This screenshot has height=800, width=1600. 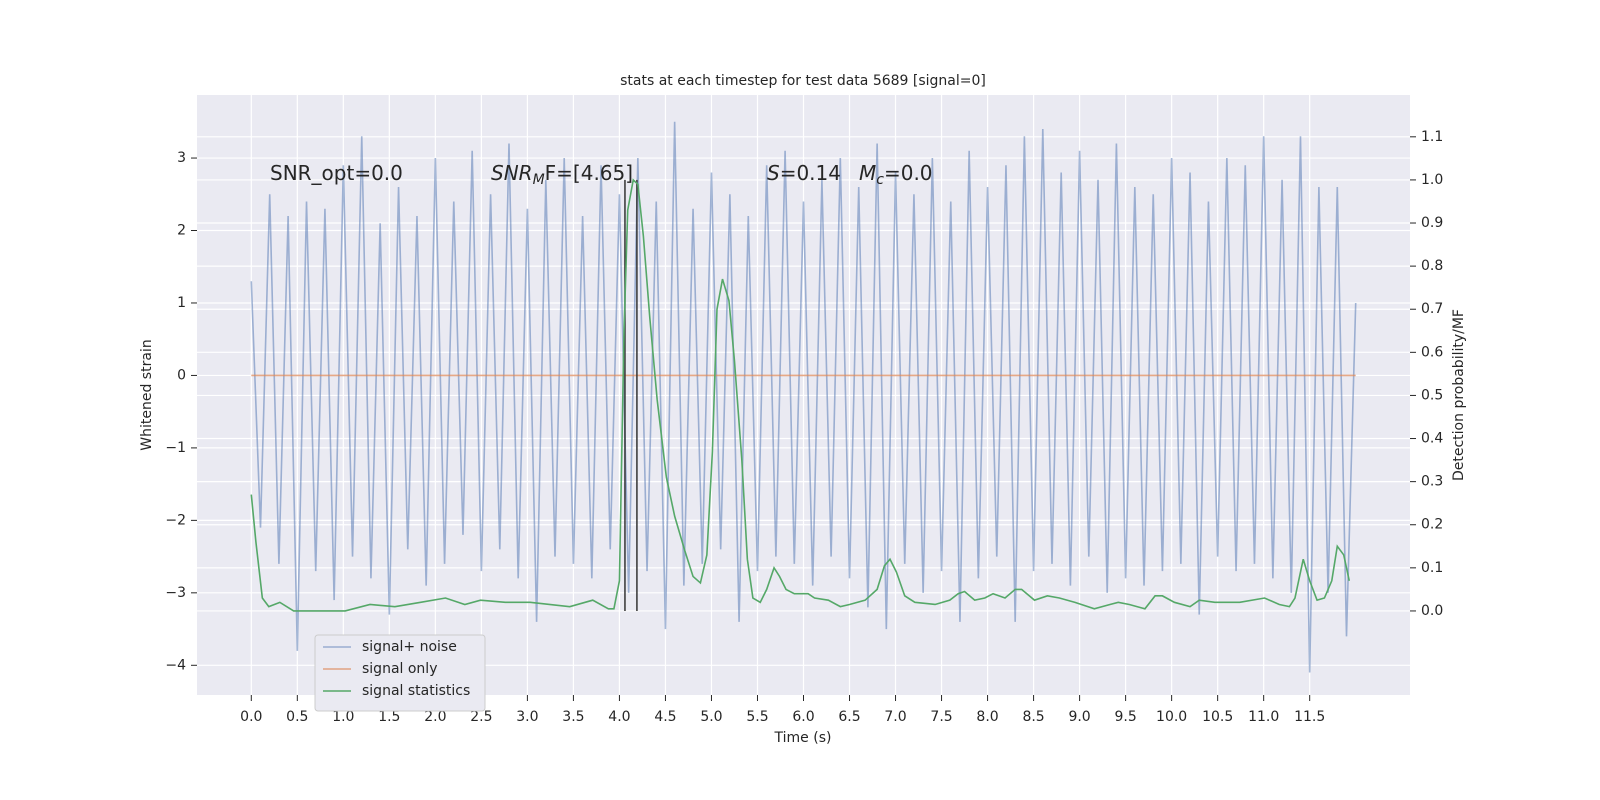 I want to click on y2-tick-label: 0.9, so click(x=1432, y=223).